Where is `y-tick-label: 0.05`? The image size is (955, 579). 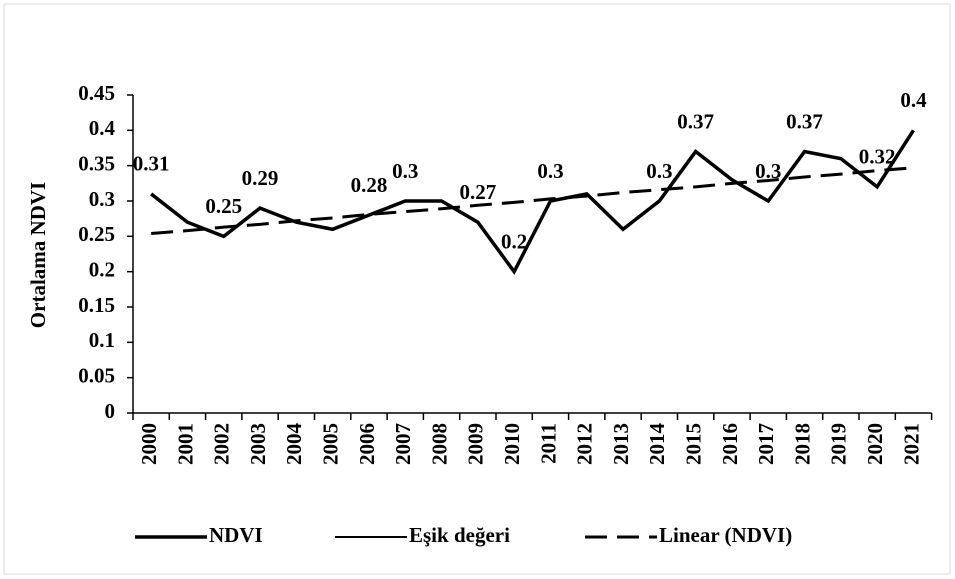
y-tick-label: 0.05 is located at coordinates (96, 375).